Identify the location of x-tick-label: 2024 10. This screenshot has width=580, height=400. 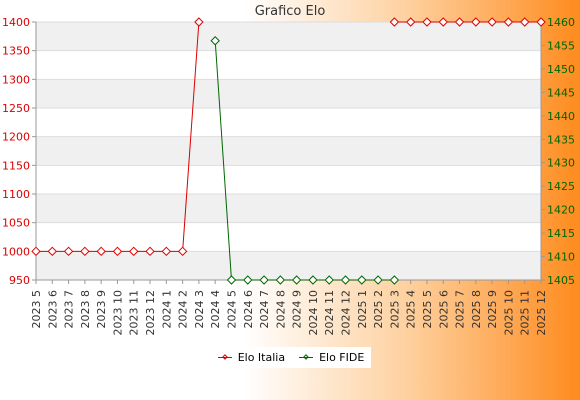
(313, 313).